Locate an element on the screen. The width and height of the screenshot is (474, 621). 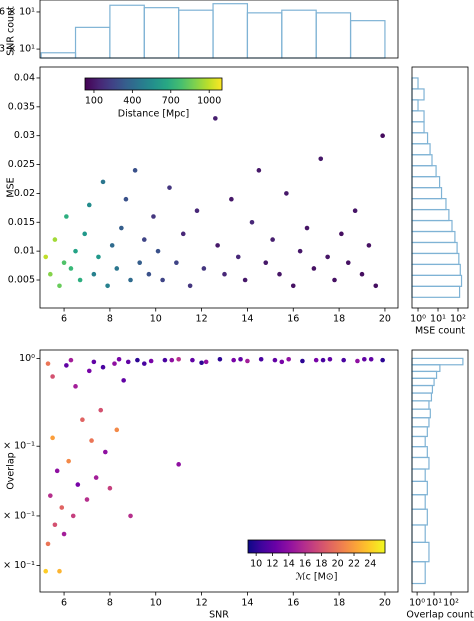
x-tick-label: 10 is located at coordinates (156, 603).